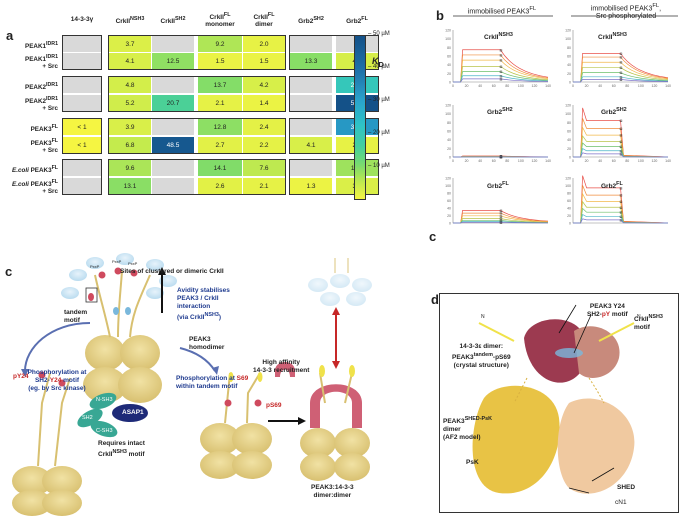 The height and width of the screenshot is (518, 683). What do you see at coordinates (130, 145) in the screenshot?
I see `kd-cell: 6.8` at bounding box center [130, 145].